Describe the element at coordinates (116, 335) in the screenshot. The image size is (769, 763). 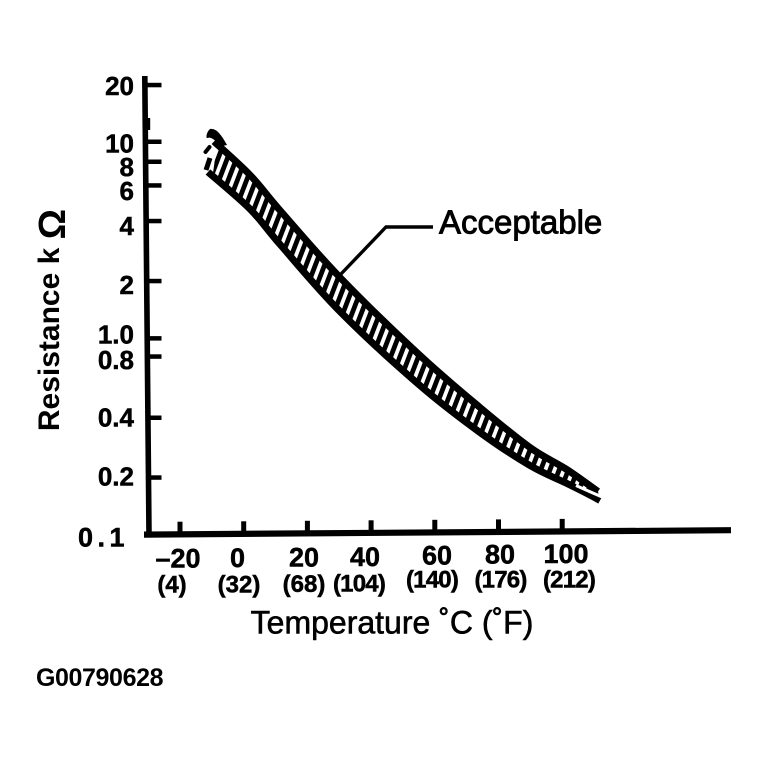
I see `svg-text: 1.0` at that location.